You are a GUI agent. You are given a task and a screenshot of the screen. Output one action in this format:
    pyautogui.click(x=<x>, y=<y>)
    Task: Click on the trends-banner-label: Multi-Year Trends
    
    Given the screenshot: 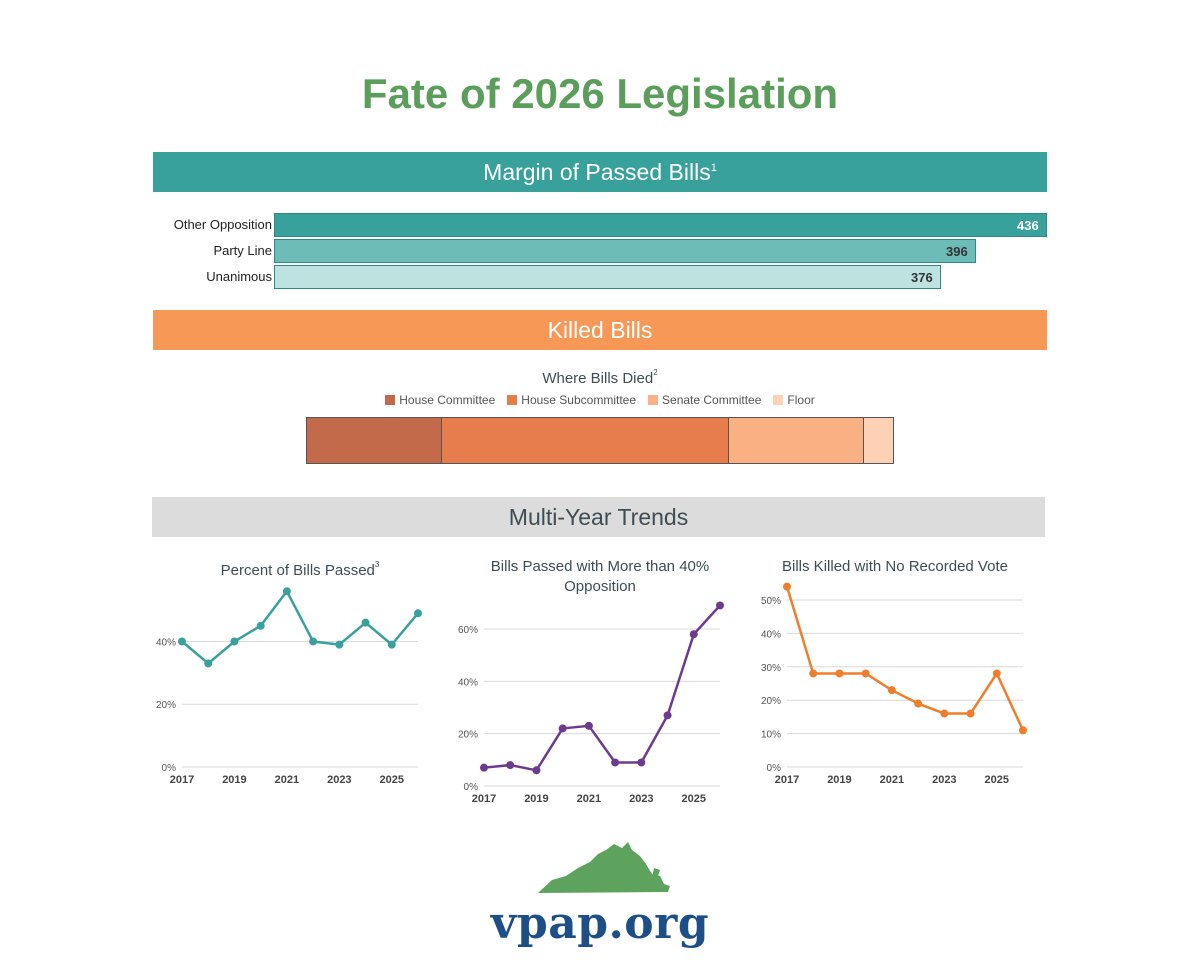 What is the action you would take?
    pyautogui.click(x=598, y=516)
    